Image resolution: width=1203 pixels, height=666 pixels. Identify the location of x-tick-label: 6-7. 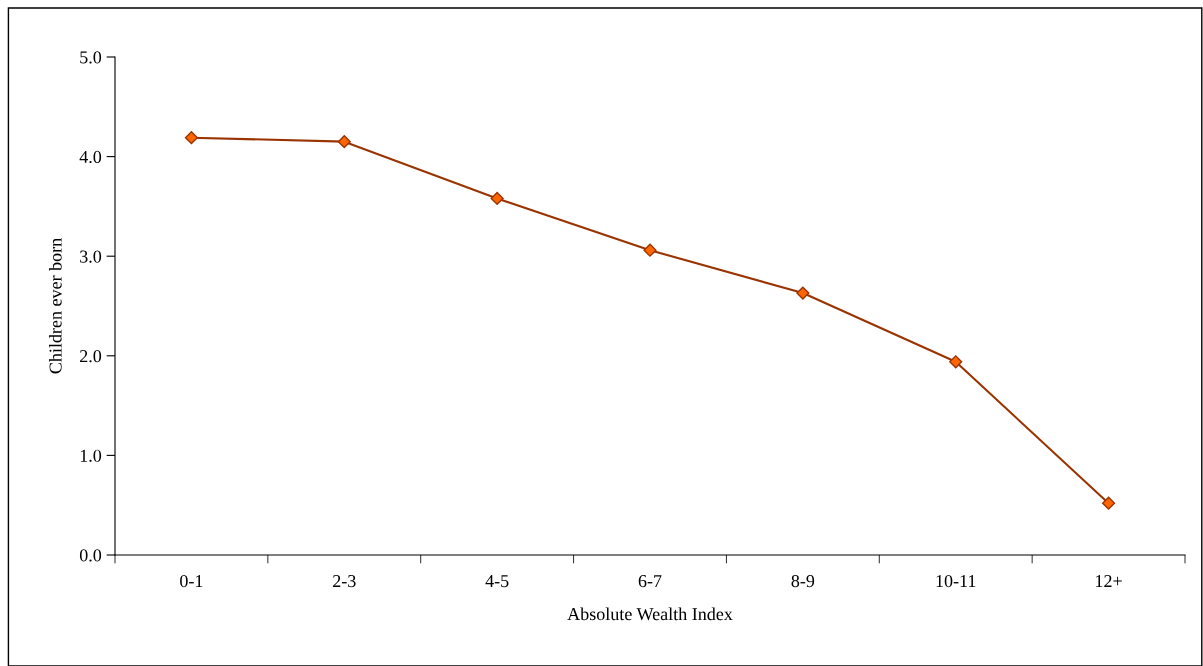
(650, 581).